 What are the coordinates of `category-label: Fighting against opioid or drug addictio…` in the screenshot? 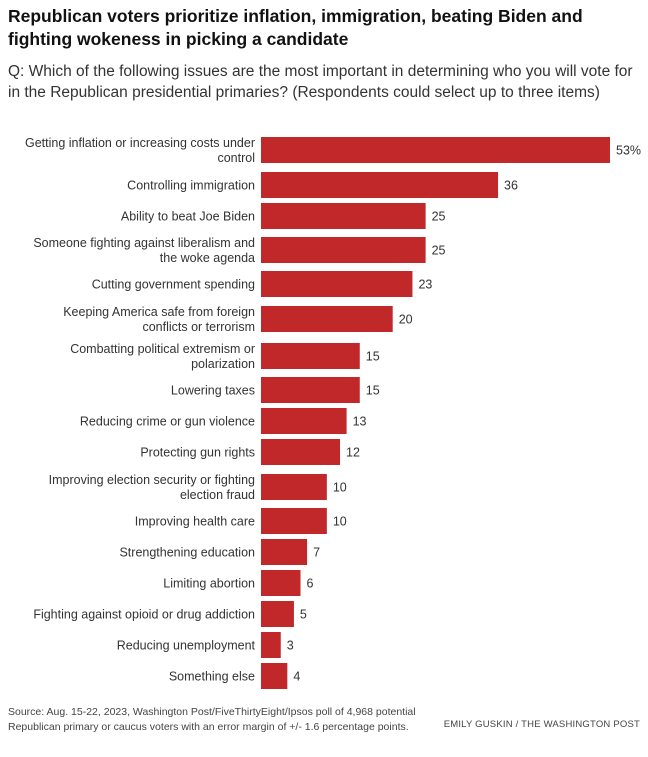 It's located at (144, 615).